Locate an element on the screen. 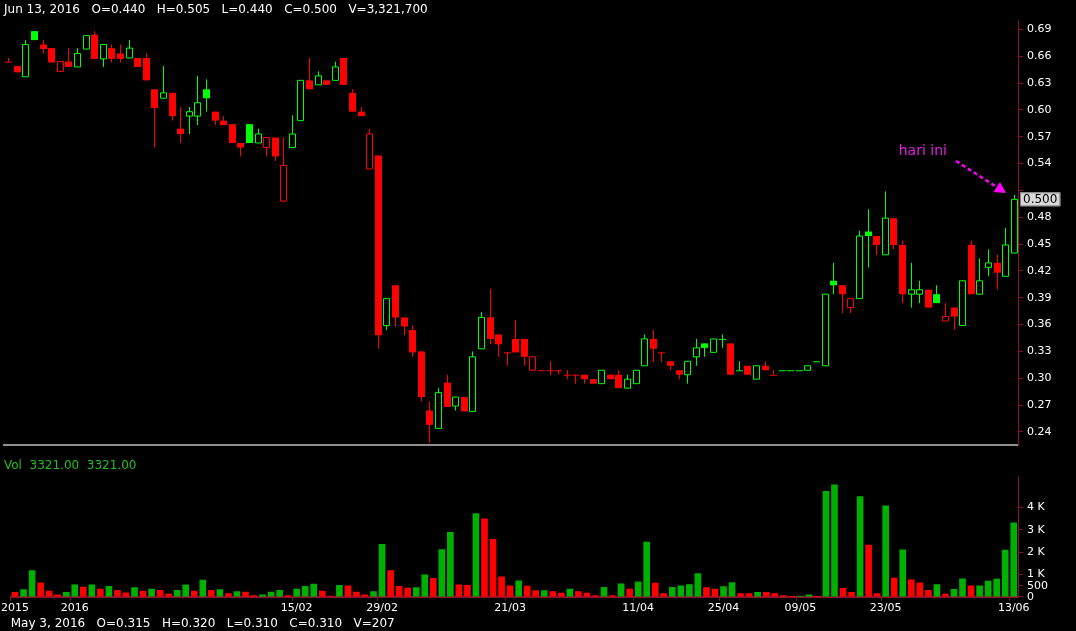 The image size is (1076, 631). y-tick-label: 0.54 is located at coordinates (1039, 163).